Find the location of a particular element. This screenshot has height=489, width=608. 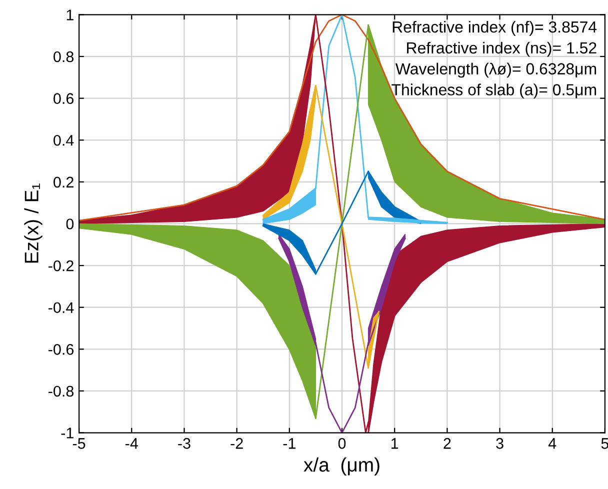

x-tick-label: 4 is located at coordinates (552, 443).